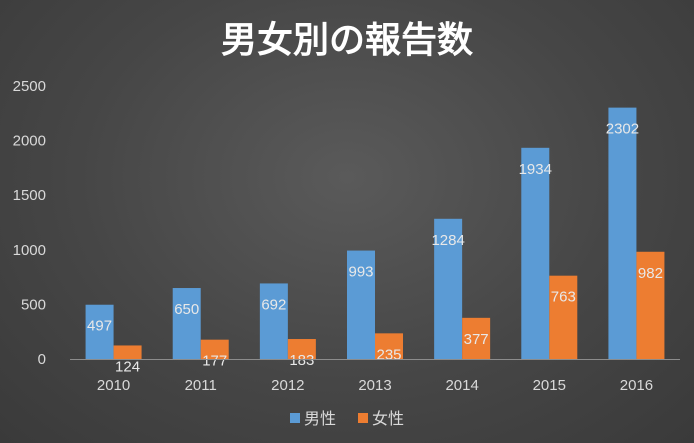  What do you see at coordinates (563, 297) in the screenshot?
I see `data-label: 763` at bounding box center [563, 297].